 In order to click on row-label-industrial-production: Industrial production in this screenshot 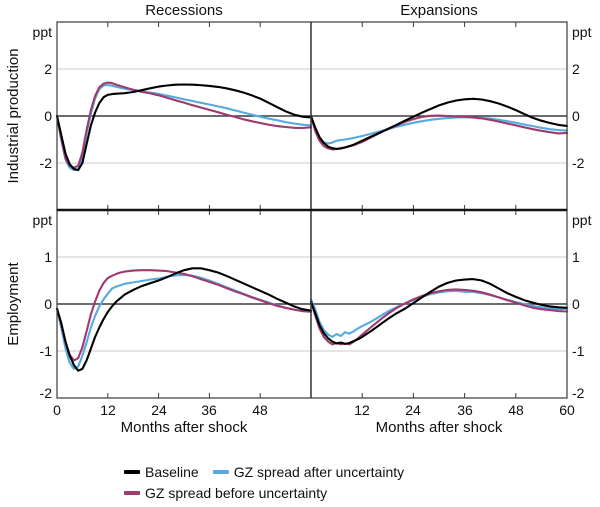, I will do `click(13, 116)`.